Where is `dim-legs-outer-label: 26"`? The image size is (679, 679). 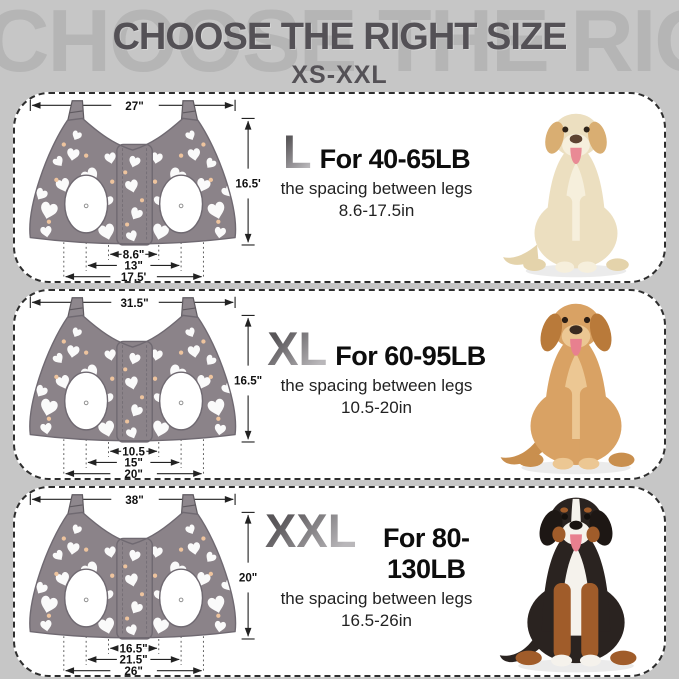 dim-legs-outer-label: 26" is located at coordinates (133, 671).